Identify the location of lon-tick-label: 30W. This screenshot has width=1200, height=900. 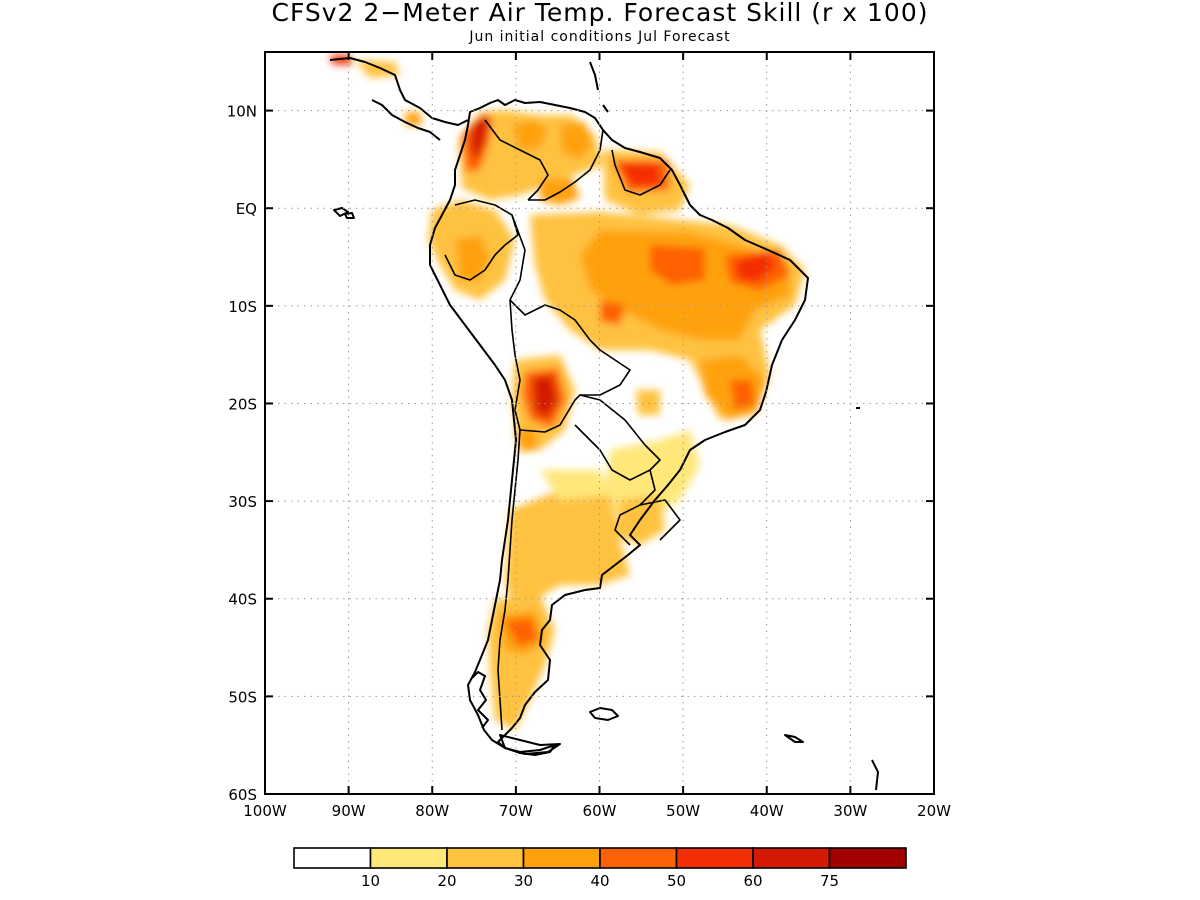
(850, 811).